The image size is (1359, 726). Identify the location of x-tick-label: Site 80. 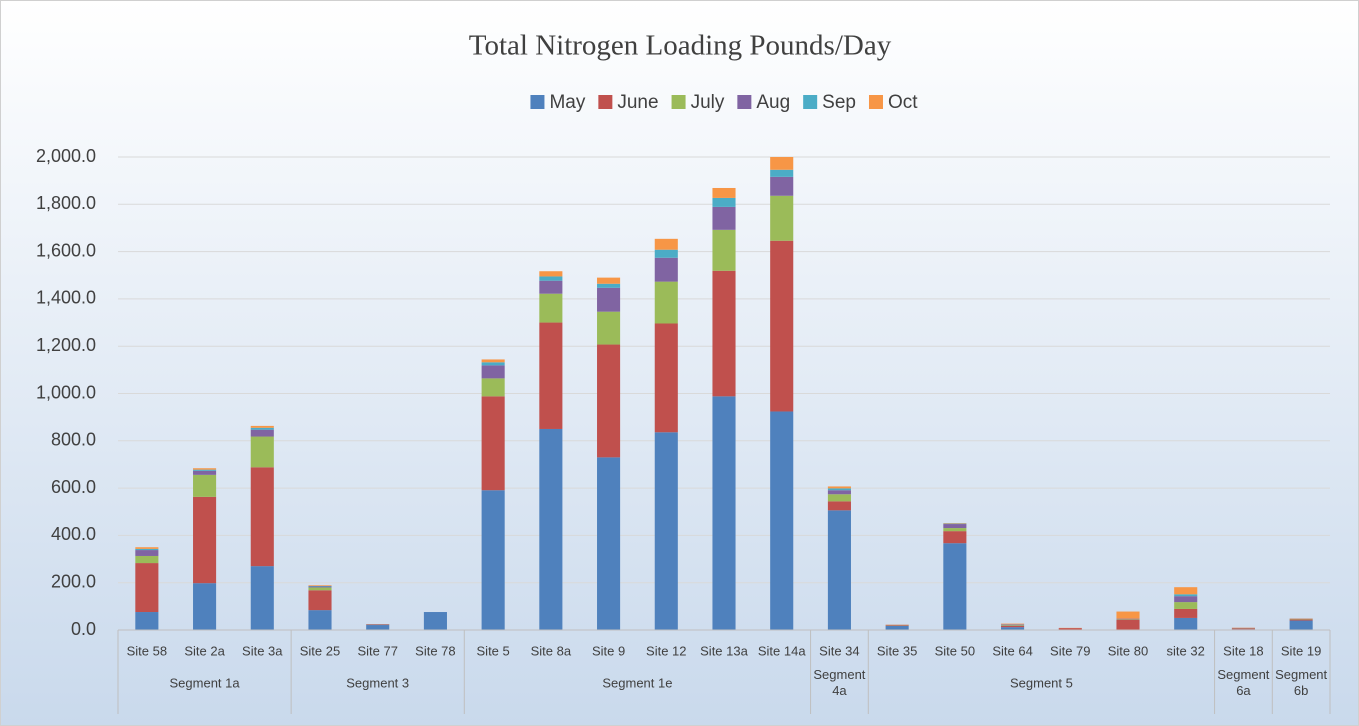
(1128, 650).